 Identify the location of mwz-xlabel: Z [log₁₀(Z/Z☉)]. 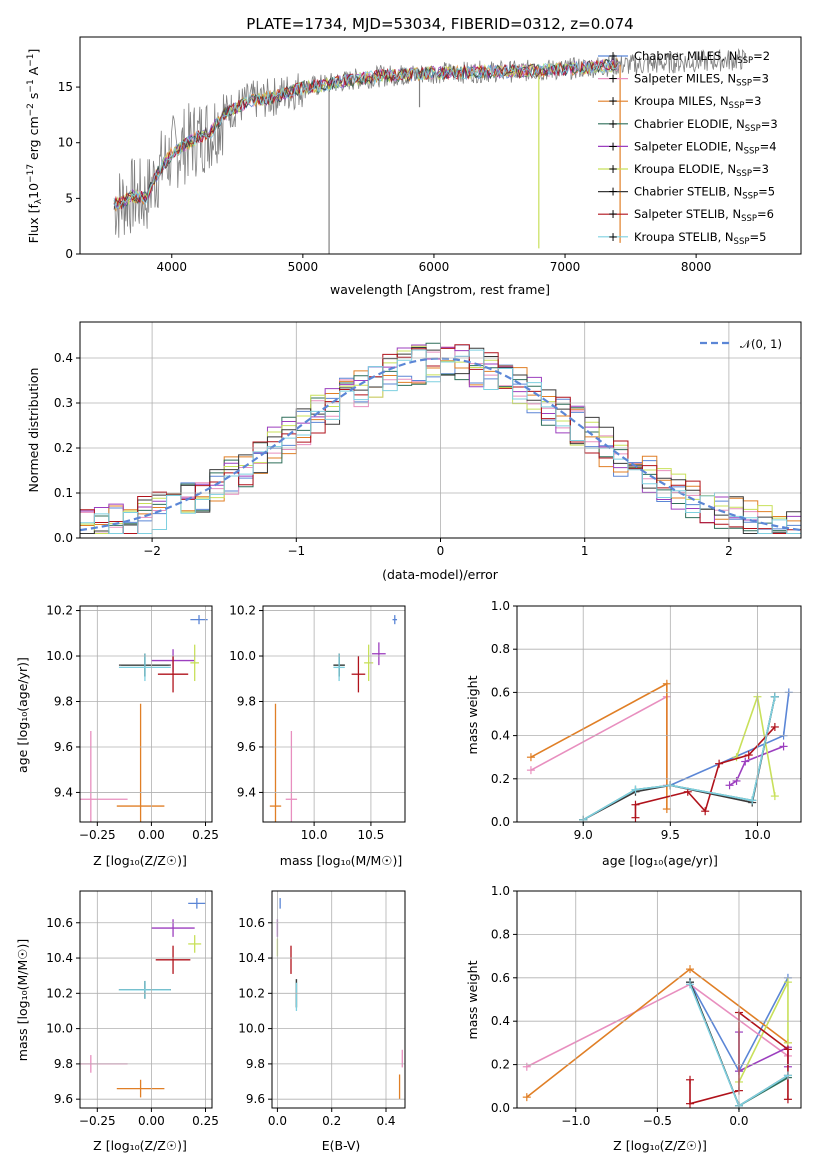
(660, 1145).